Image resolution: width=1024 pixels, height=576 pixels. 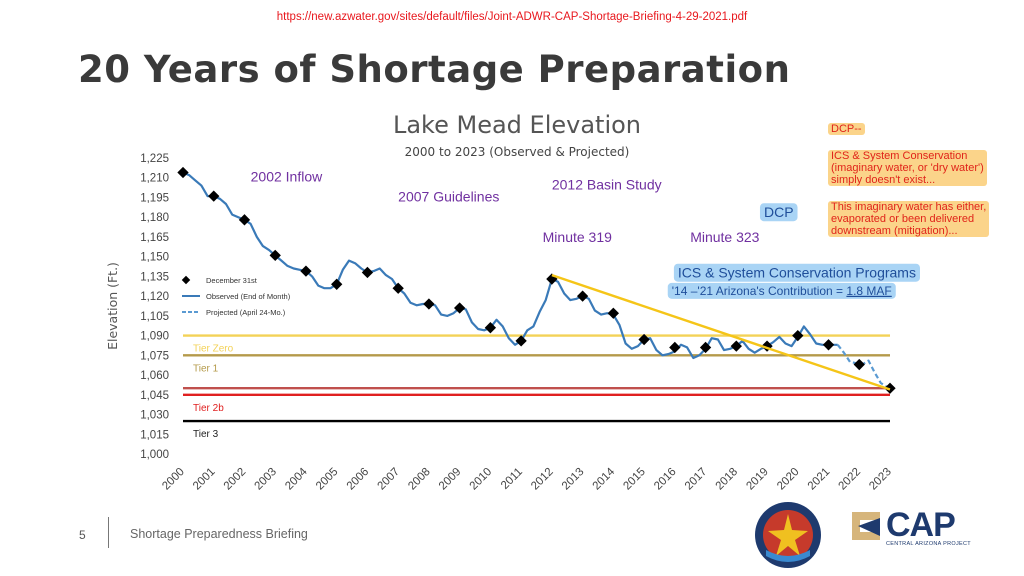 I want to click on annotation-value: 1.8 MAF, so click(x=868, y=291).